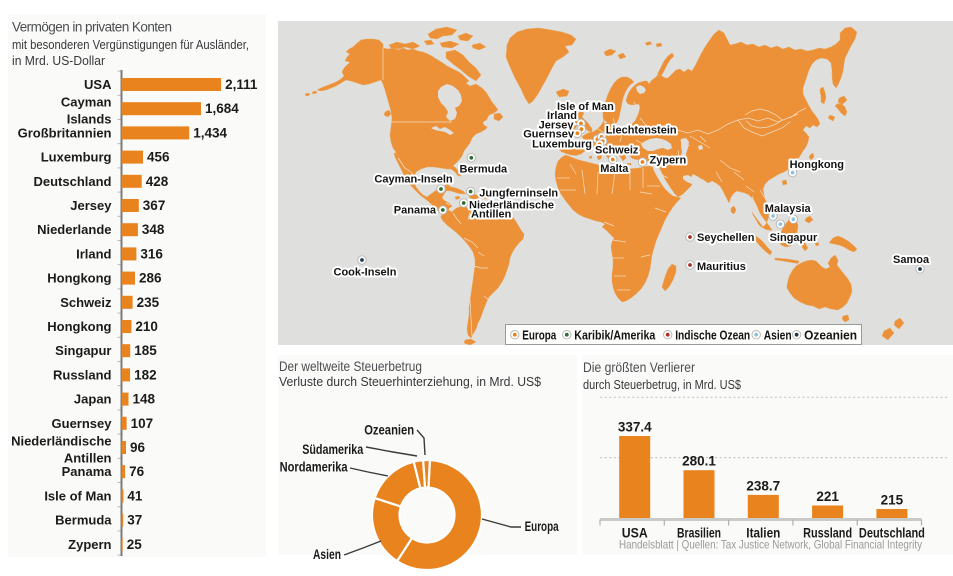 The height and width of the screenshot is (576, 953). I want to click on svg-text: Jungferninseln, so click(518, 194).